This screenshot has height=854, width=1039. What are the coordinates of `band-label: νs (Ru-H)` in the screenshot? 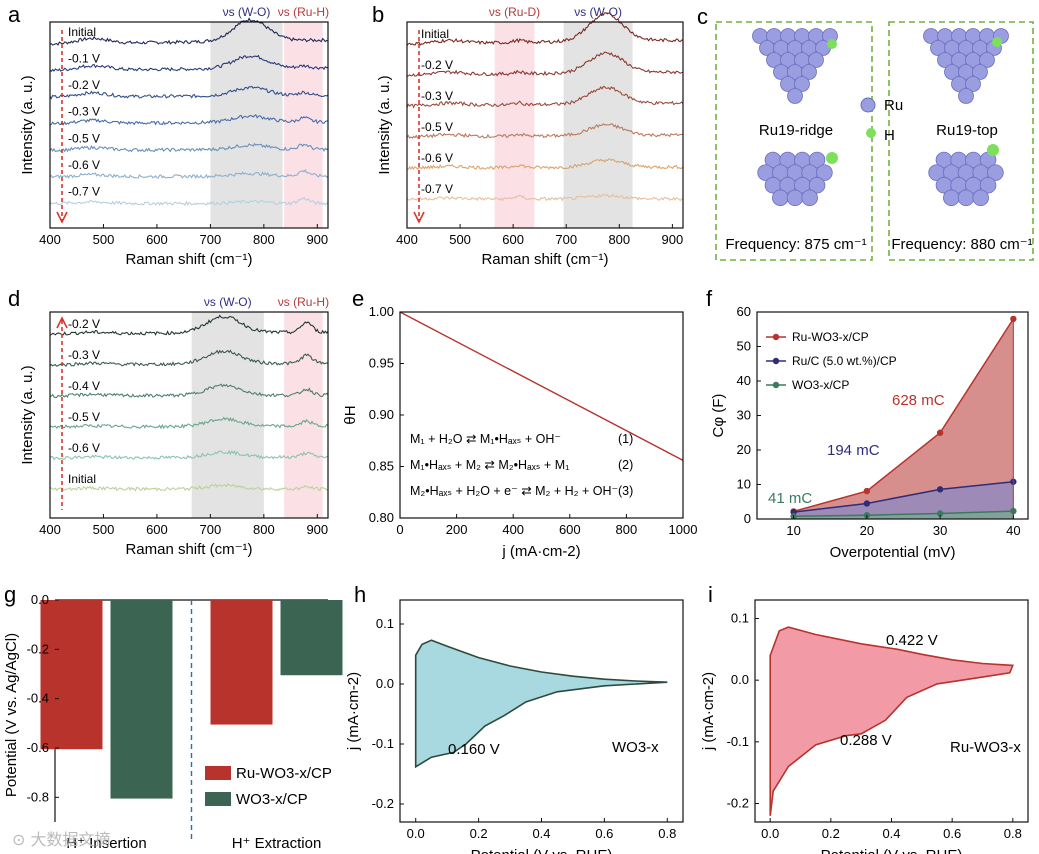 It's located at (303, 302).